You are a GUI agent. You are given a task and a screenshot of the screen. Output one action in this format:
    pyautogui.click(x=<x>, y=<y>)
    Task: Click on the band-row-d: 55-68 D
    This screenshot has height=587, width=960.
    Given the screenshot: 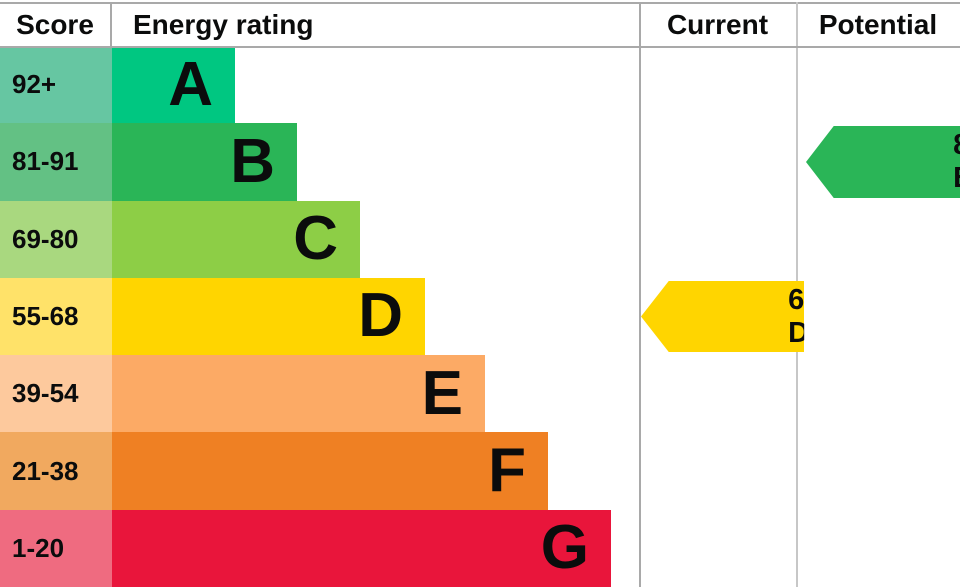 What is the action you would take?
    pyautogui.click(x=480, y=316)
    